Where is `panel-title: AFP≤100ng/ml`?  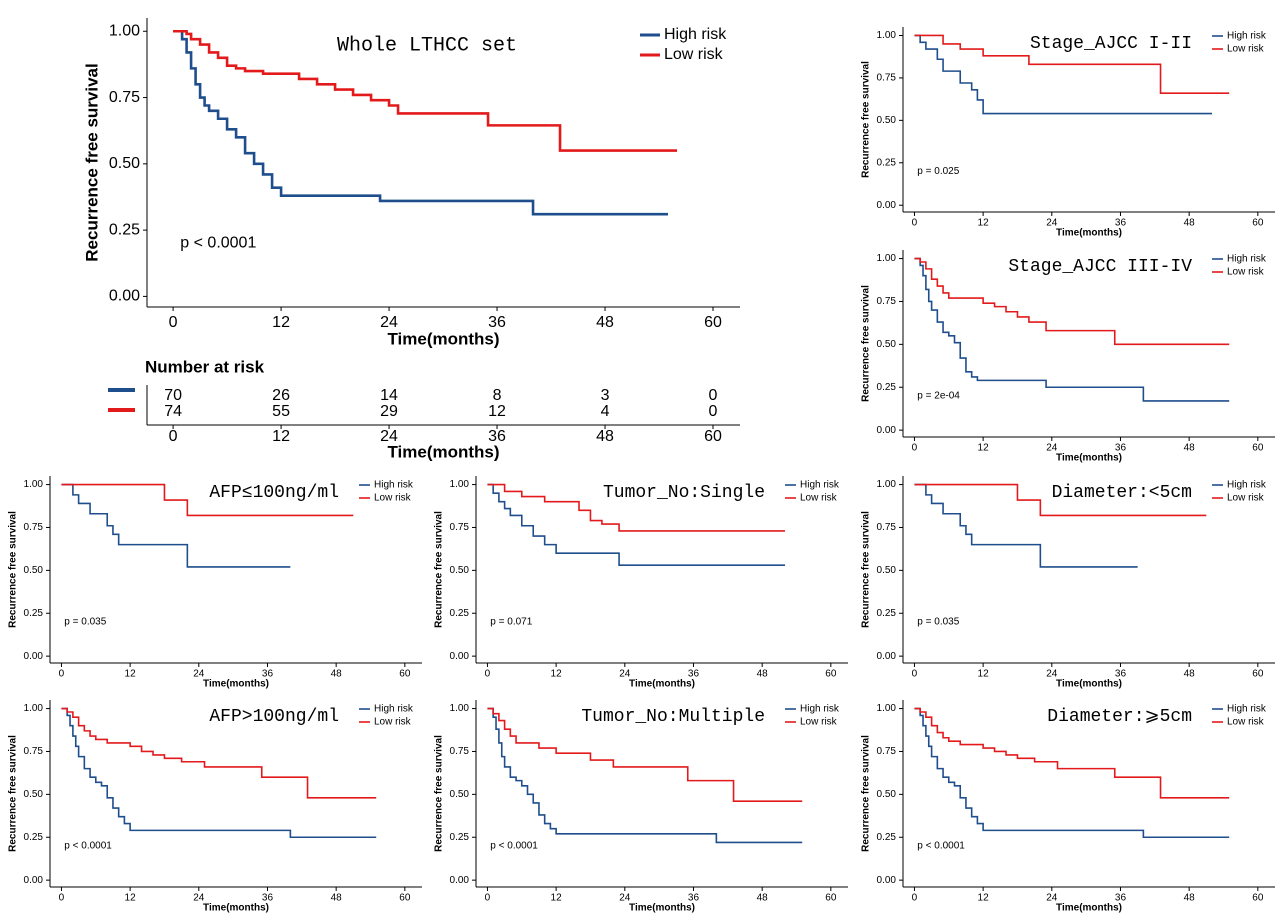 panel-title: AFP≤100ng/ml is located at coordinates (274, 493).